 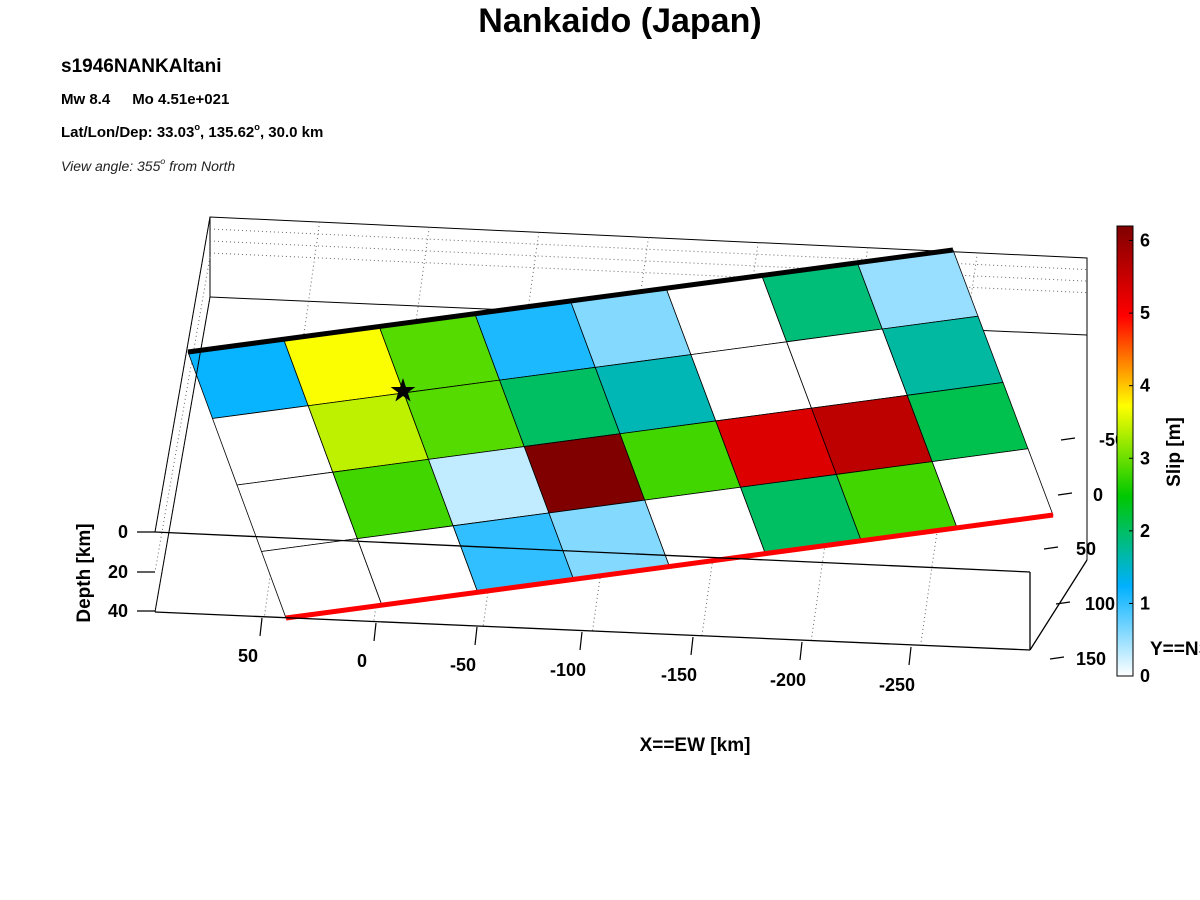 What do you see at coordinates (128, 132) in the screenshot?
I see `lat-text: Lat/Lon/Dep: 33.03` at bounding box center [128, 132].